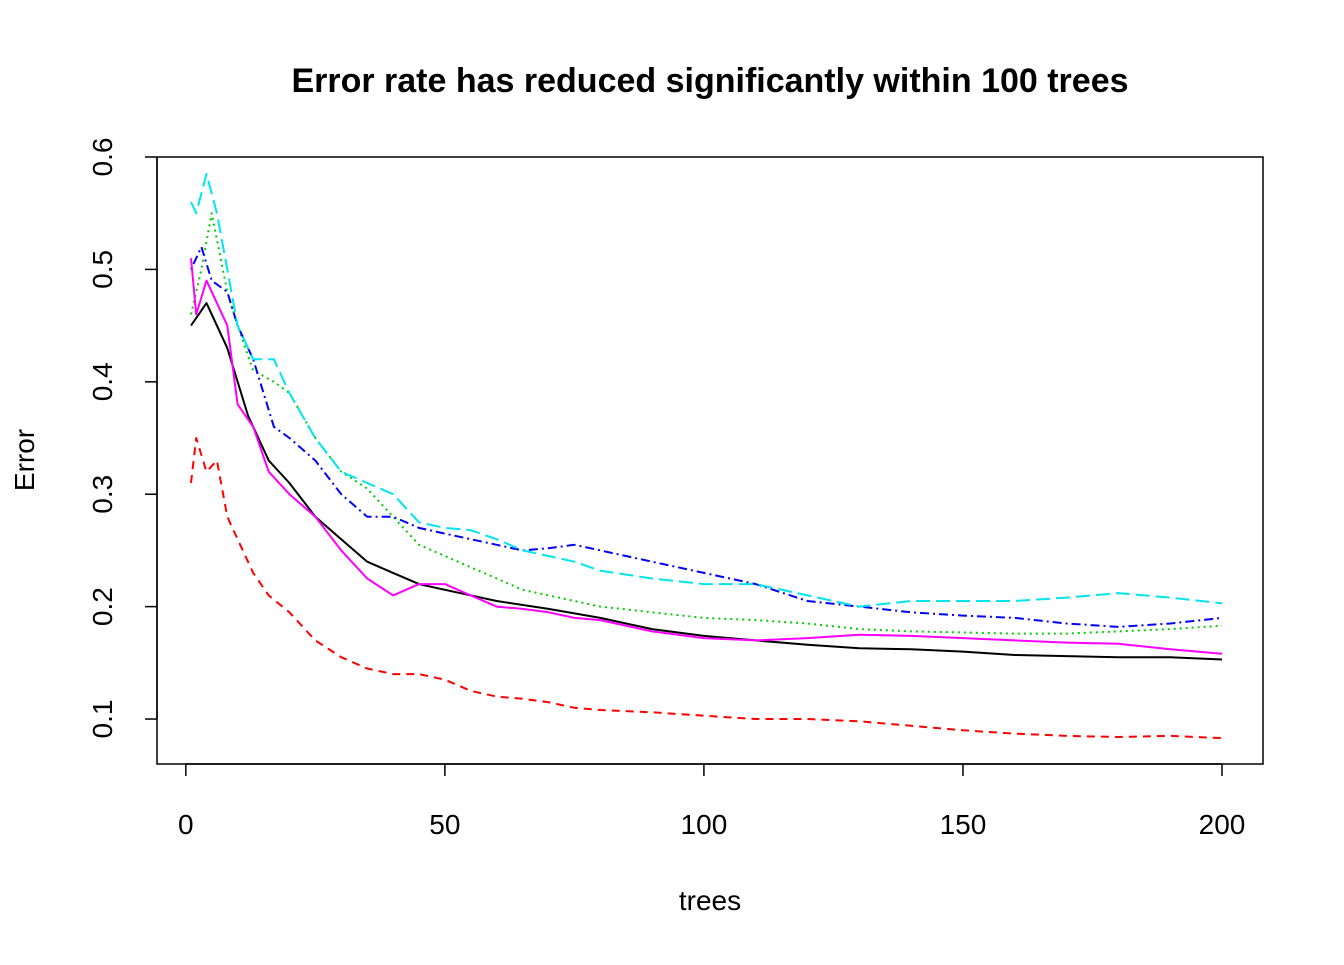 The height and width of the screenshot is (965, 1344). What do you see at coordinates (102, 381) in the screenshot?
I see `y-tick-label: 0.4` at bounding box center [102, 381].